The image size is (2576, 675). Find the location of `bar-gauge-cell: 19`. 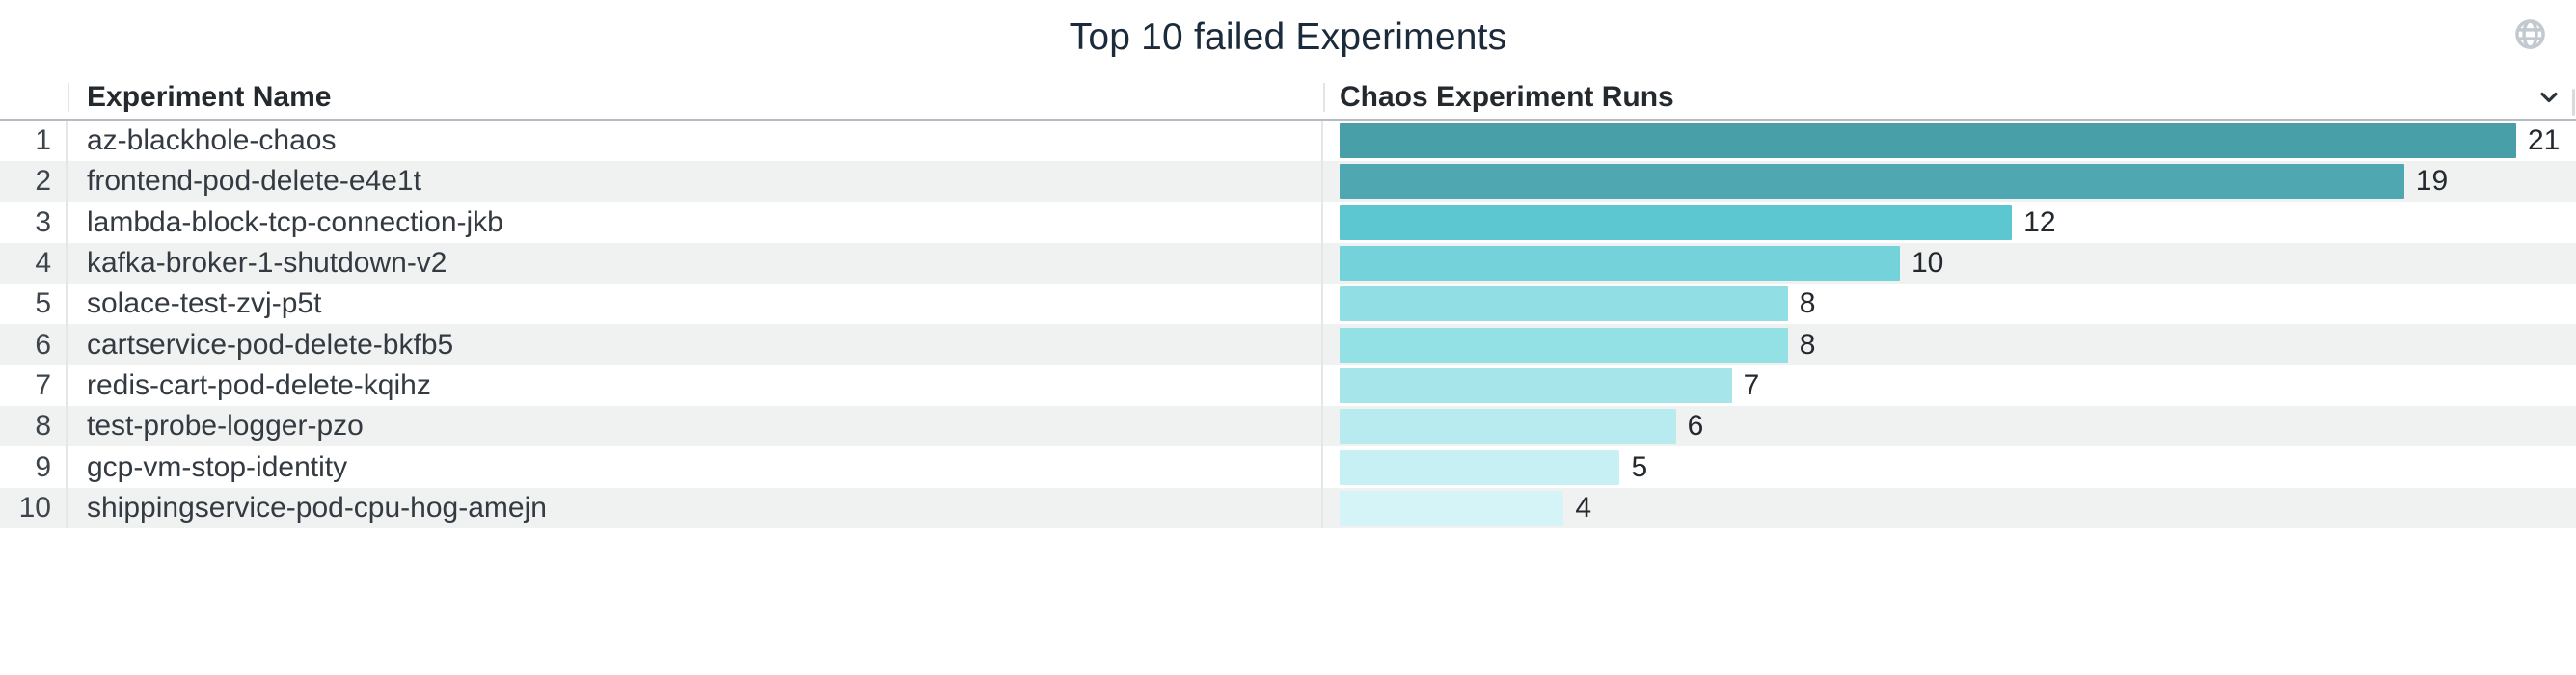

bar-gauge-cell: 19 is located at coordinates (1949, 181).